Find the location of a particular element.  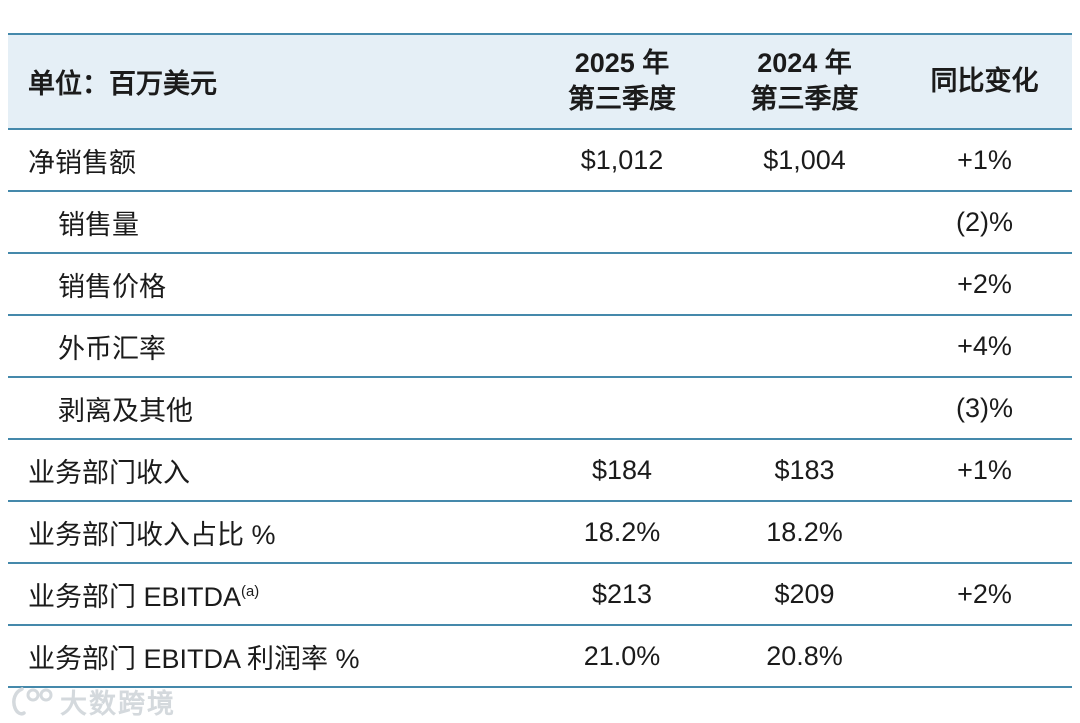

column-header-q3-2024: 2024 年 第三季度 is located at coordinates (804, 81).